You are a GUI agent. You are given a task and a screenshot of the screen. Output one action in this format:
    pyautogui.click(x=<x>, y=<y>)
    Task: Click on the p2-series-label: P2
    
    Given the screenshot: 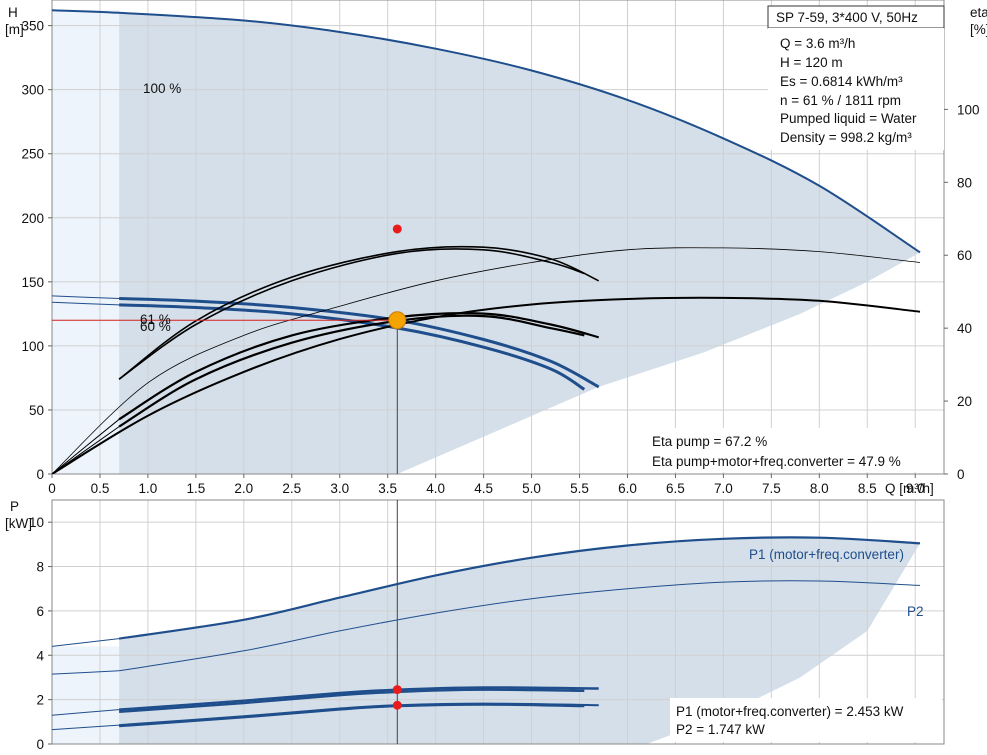 What is the action you would take?
    pyautogui.click(x=915, y=611)
    